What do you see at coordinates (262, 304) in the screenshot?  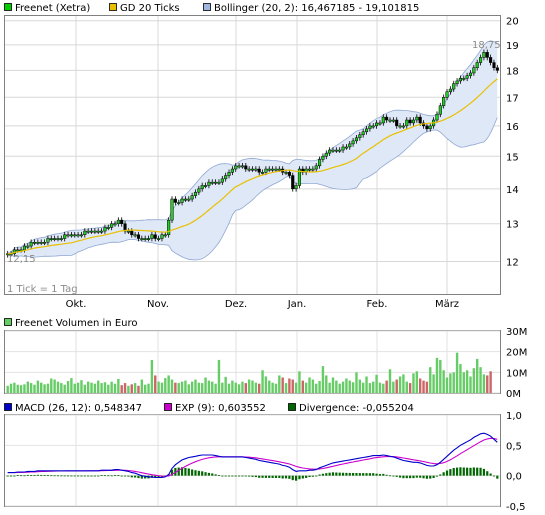 I see `x-axis-labels: Okt. Nov. Dez. Jan. Feb. März` at bounding box center [262, 304].